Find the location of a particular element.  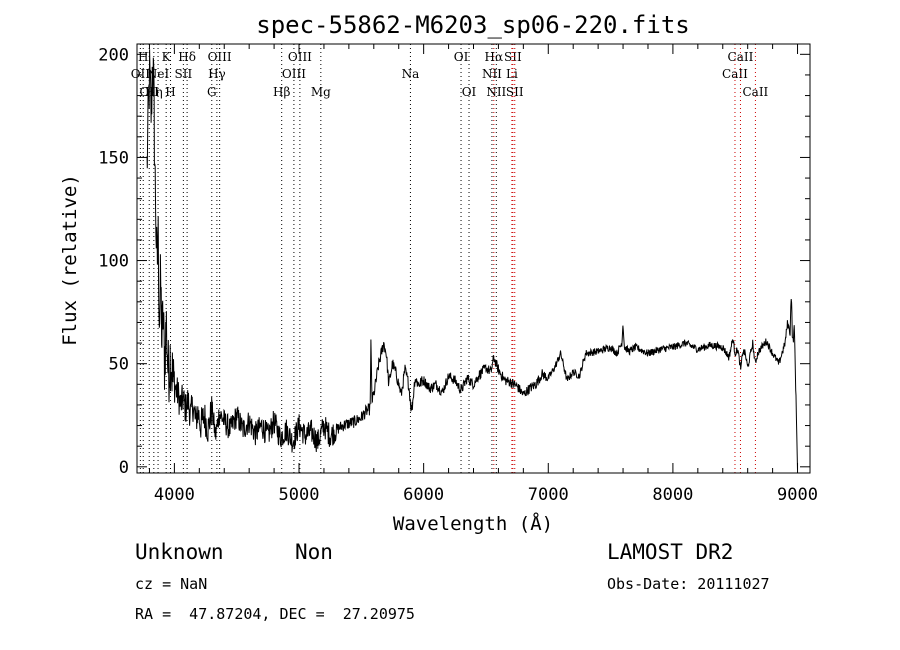

x-tick-label: 7000 is located at coordinates (548, 495).